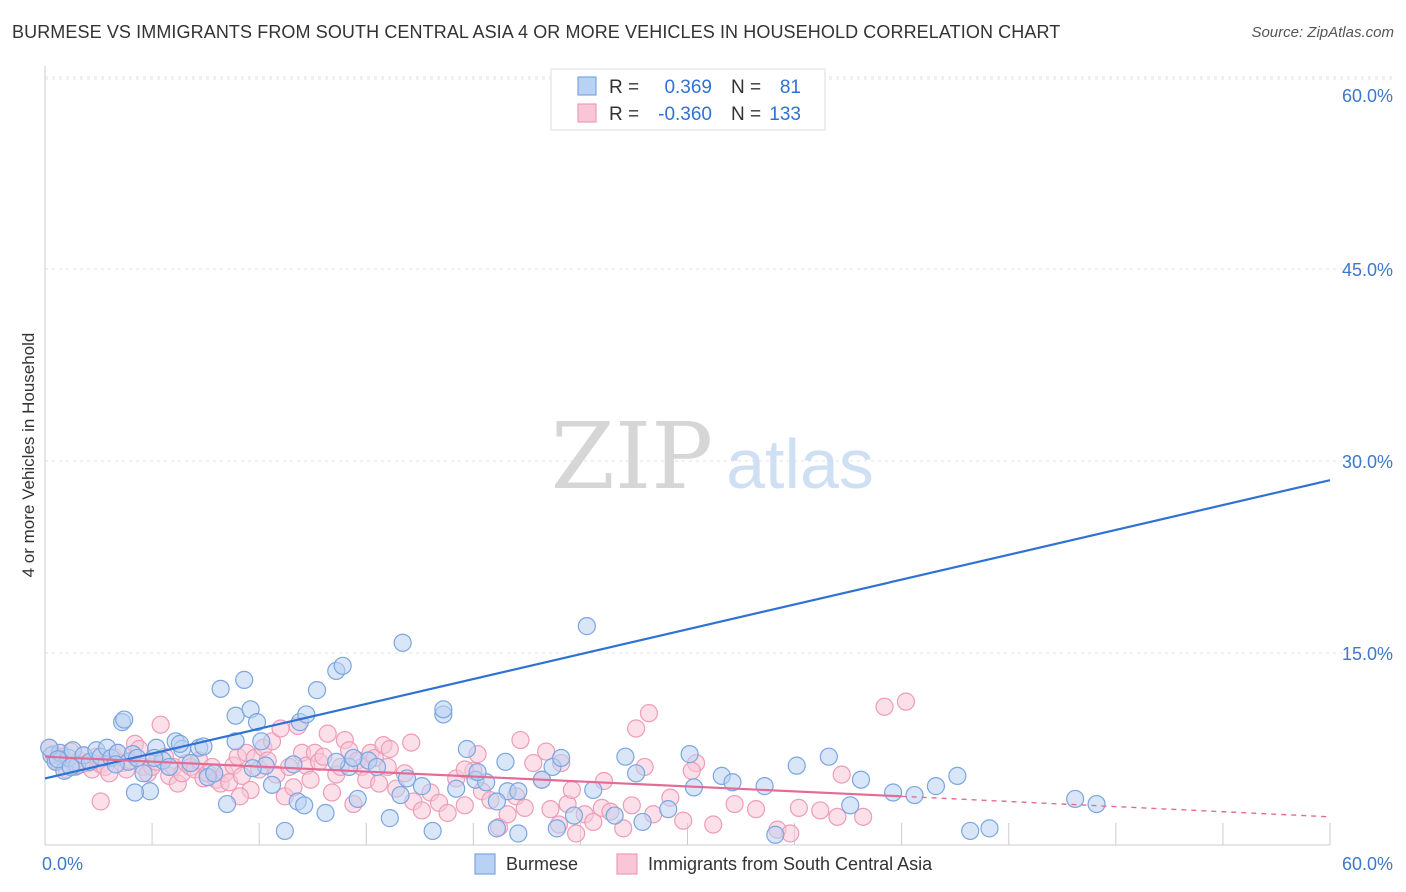 The width and height of the screenshot is (1406, 892). Describe the element at coordinates (1322, 32) in the screenshot. I see `chart-source: Source: ZipAtlas.com` at that location.